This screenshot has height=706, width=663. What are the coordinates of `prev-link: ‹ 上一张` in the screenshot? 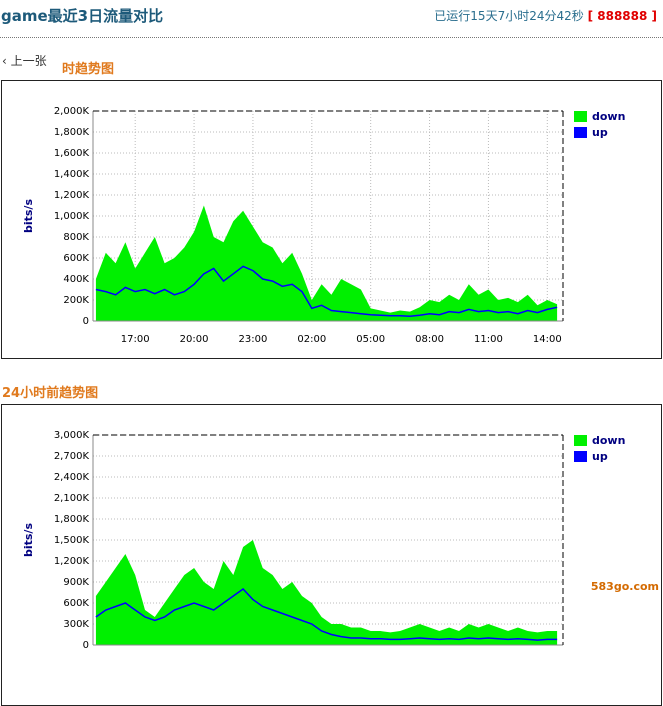 It's located at (24, 61).